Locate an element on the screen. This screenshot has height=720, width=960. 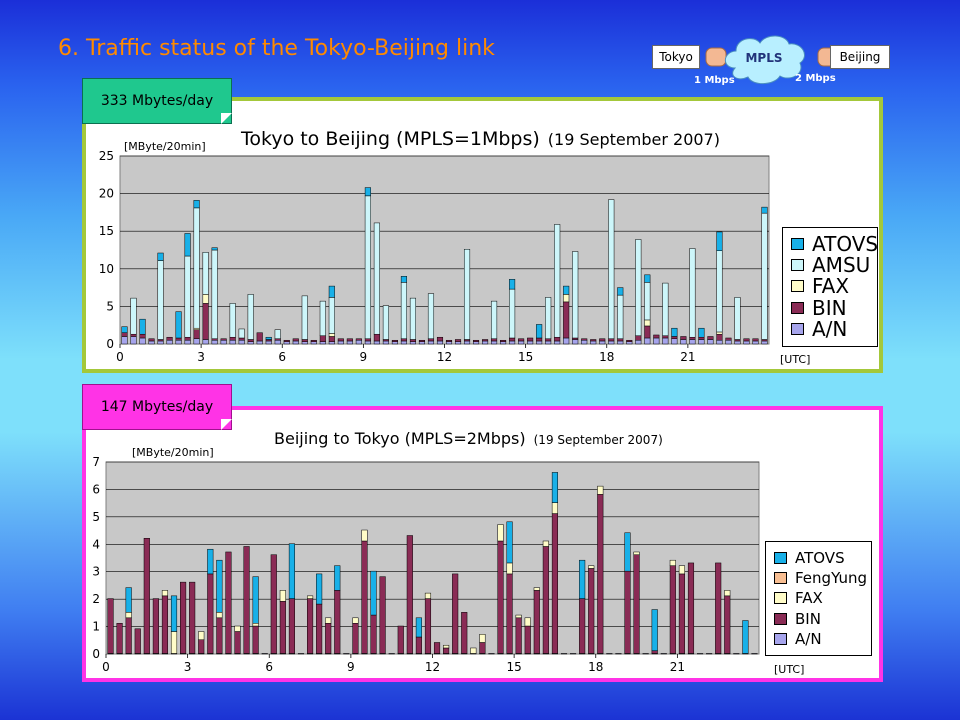
legend-label: AMSU is located at coordinates (841, 265).